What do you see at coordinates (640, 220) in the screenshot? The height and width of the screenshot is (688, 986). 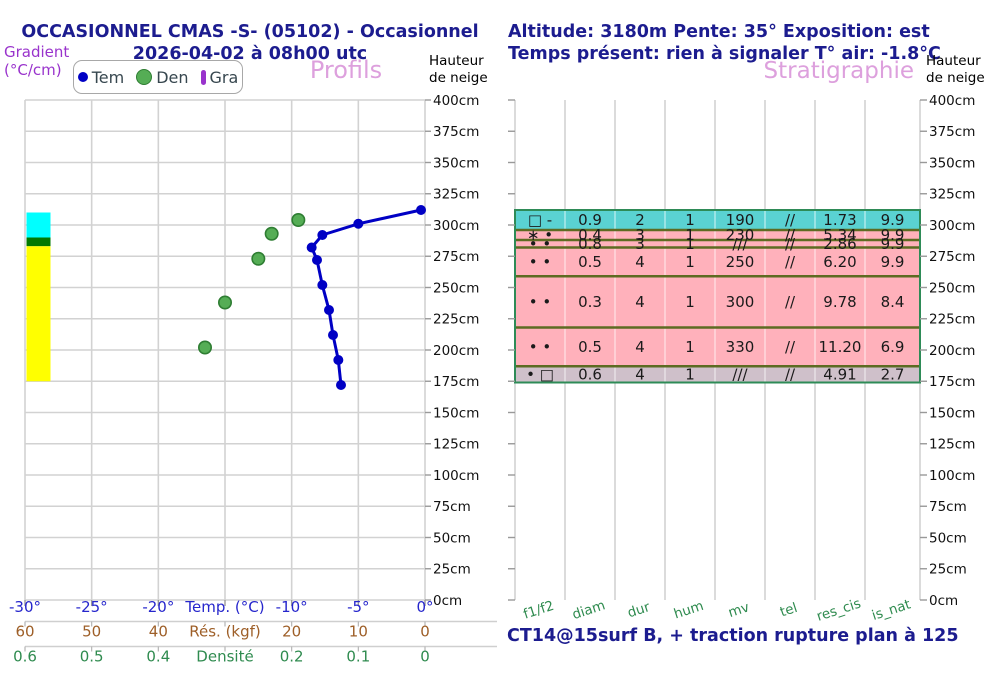 I see `strat-cell: 2` at bounding box center [640, 220].